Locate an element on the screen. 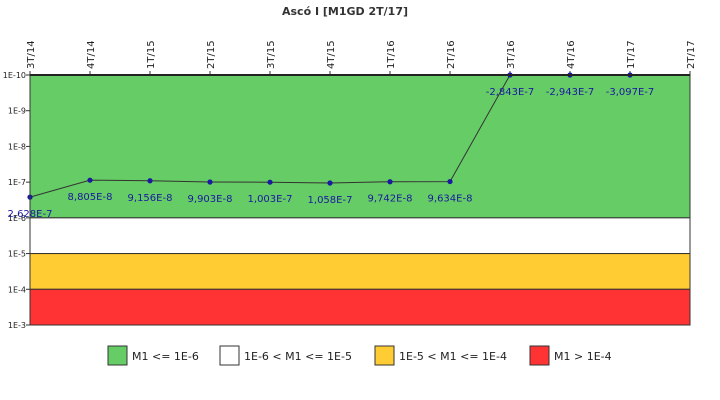 The height and width of the screenshot is (400, 720). data-label-2: 9,156E-8 is located at coordinates (150, 198).